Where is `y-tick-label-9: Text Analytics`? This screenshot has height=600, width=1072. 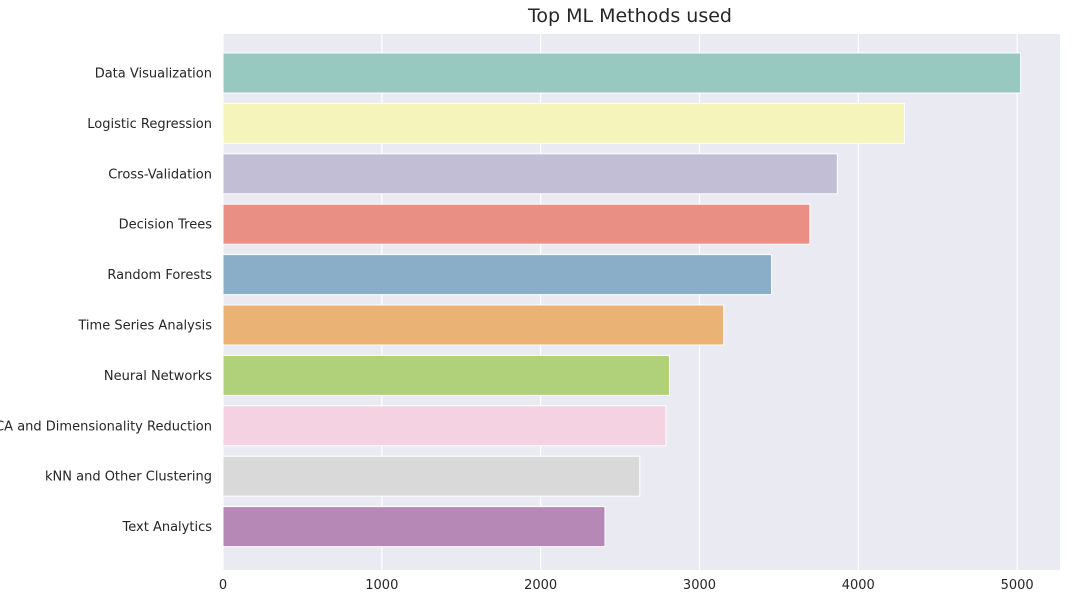
y-tick-label-9: Text Analytics is located at coordinates (167, 527).